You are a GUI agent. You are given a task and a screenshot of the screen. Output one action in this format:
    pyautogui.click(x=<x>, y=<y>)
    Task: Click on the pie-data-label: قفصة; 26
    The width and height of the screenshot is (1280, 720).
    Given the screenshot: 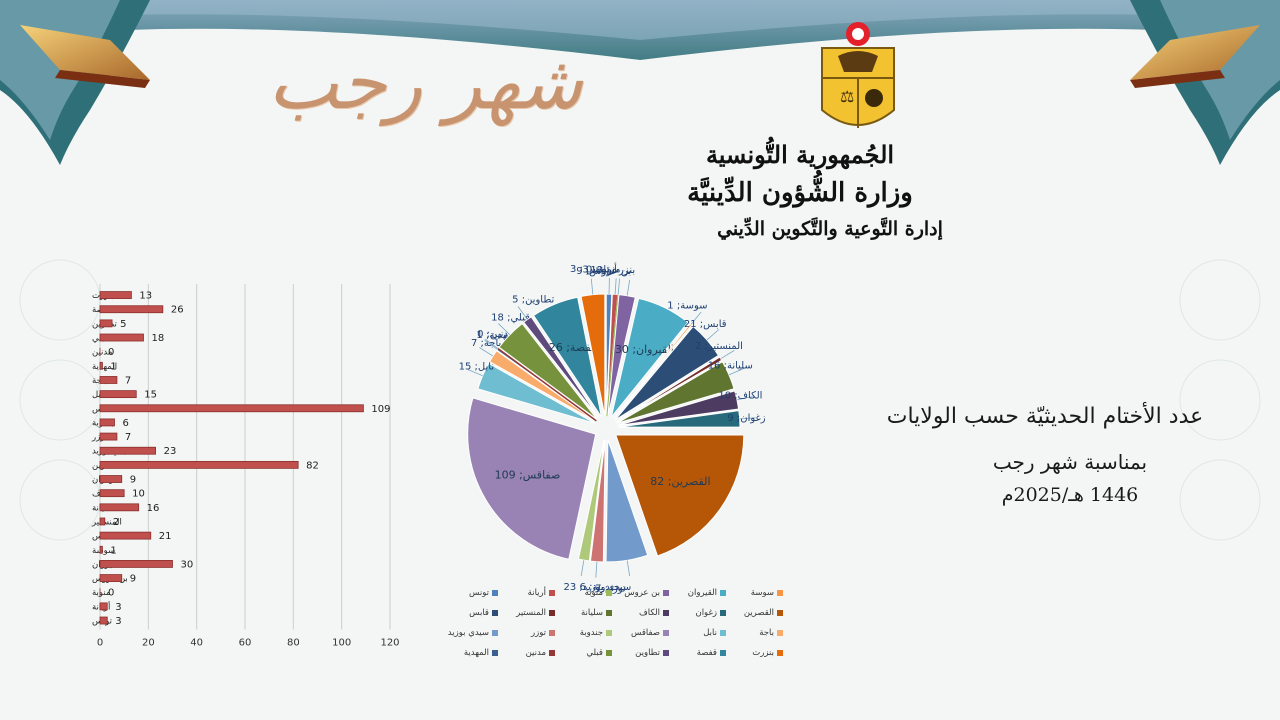 What is the action you would take?
    pyautogui.click(x=572, y=347)
    